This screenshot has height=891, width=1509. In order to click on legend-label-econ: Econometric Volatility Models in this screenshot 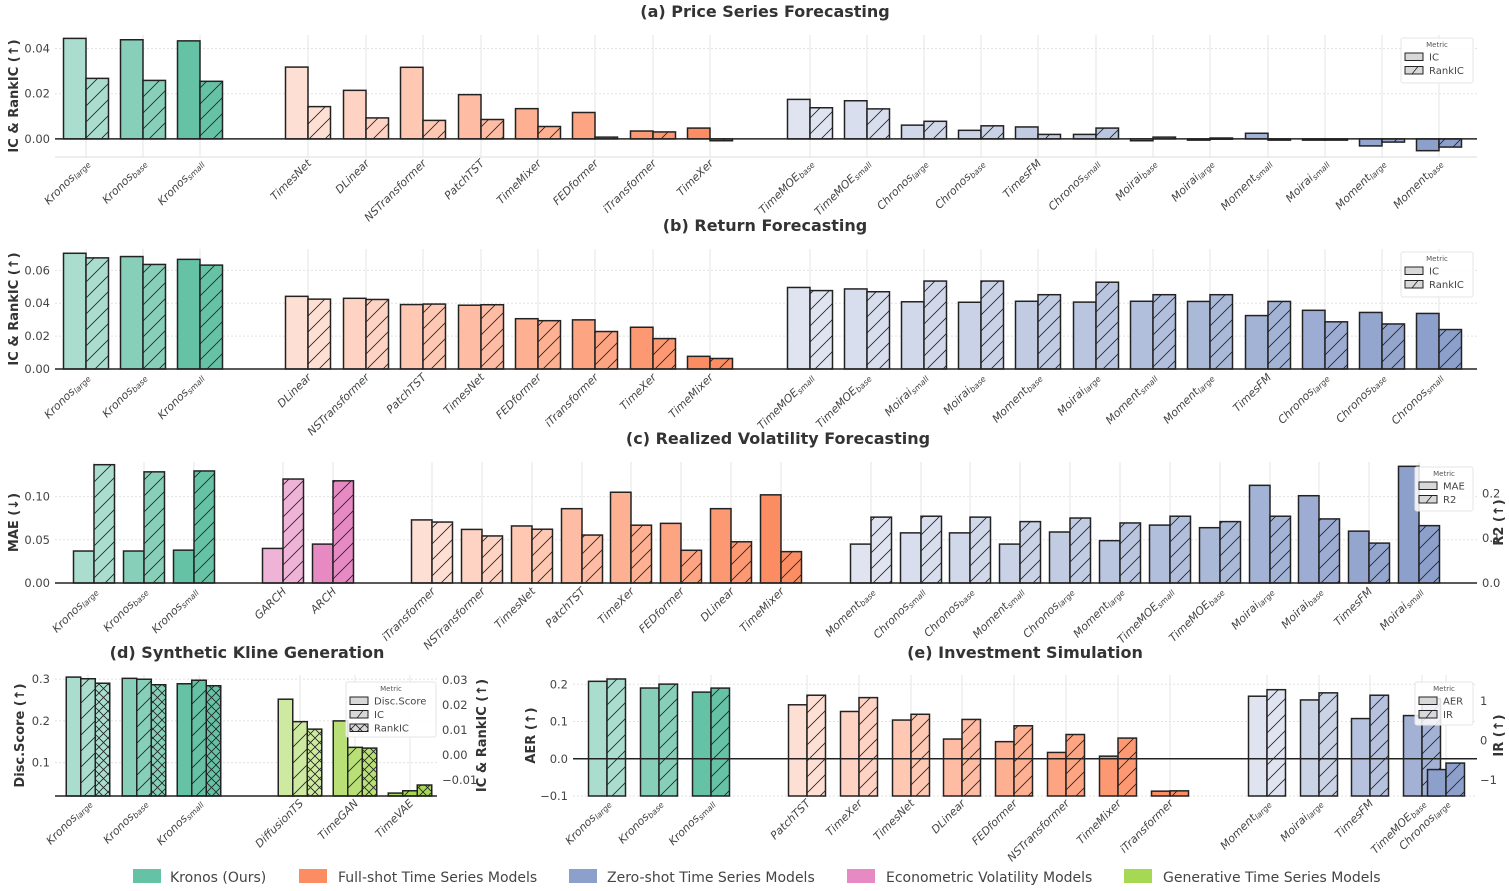, I will do `click(989, 878)`.